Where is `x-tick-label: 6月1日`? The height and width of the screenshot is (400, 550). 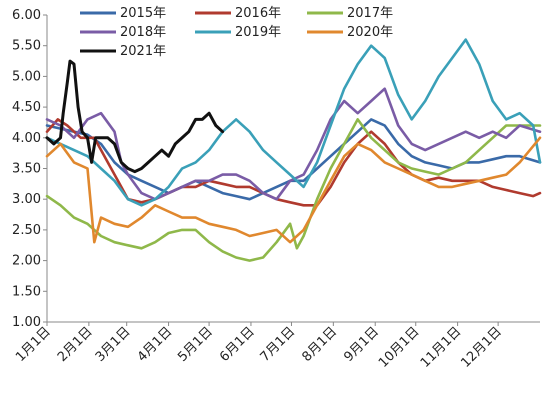
x-tick-label: 6月1日 is located at coordinates (237, 344).